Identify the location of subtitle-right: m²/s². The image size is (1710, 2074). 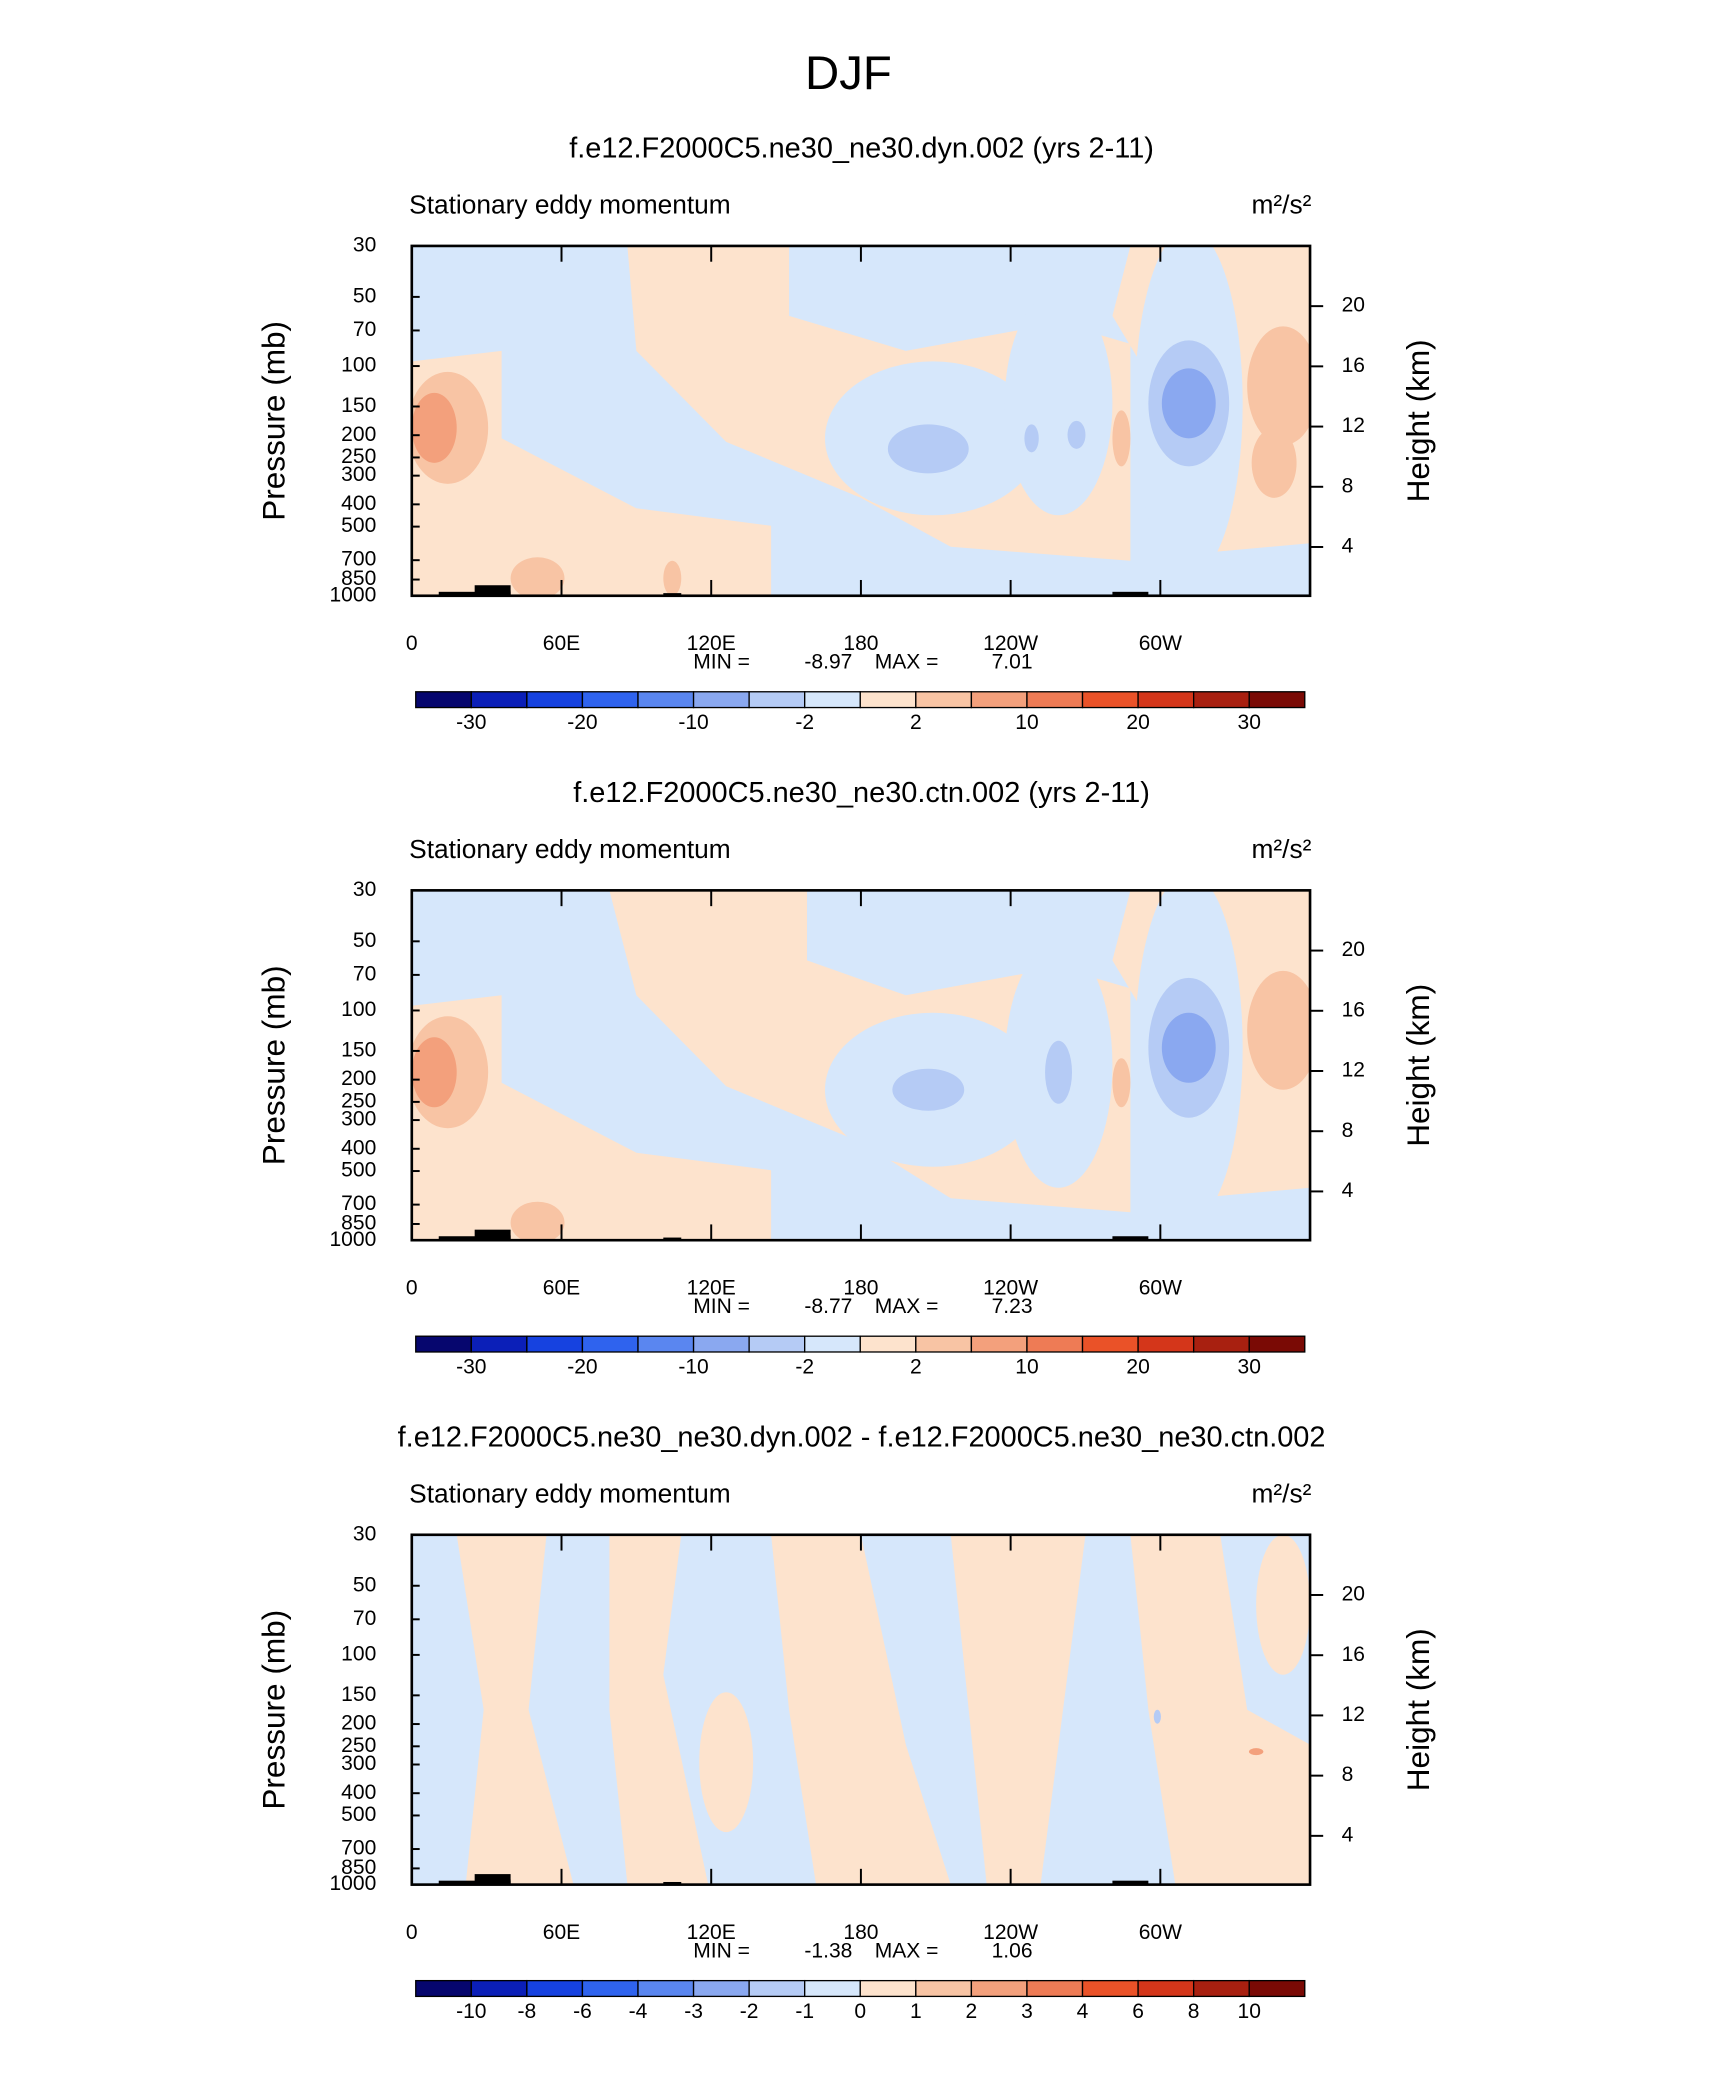
(1281, 849).